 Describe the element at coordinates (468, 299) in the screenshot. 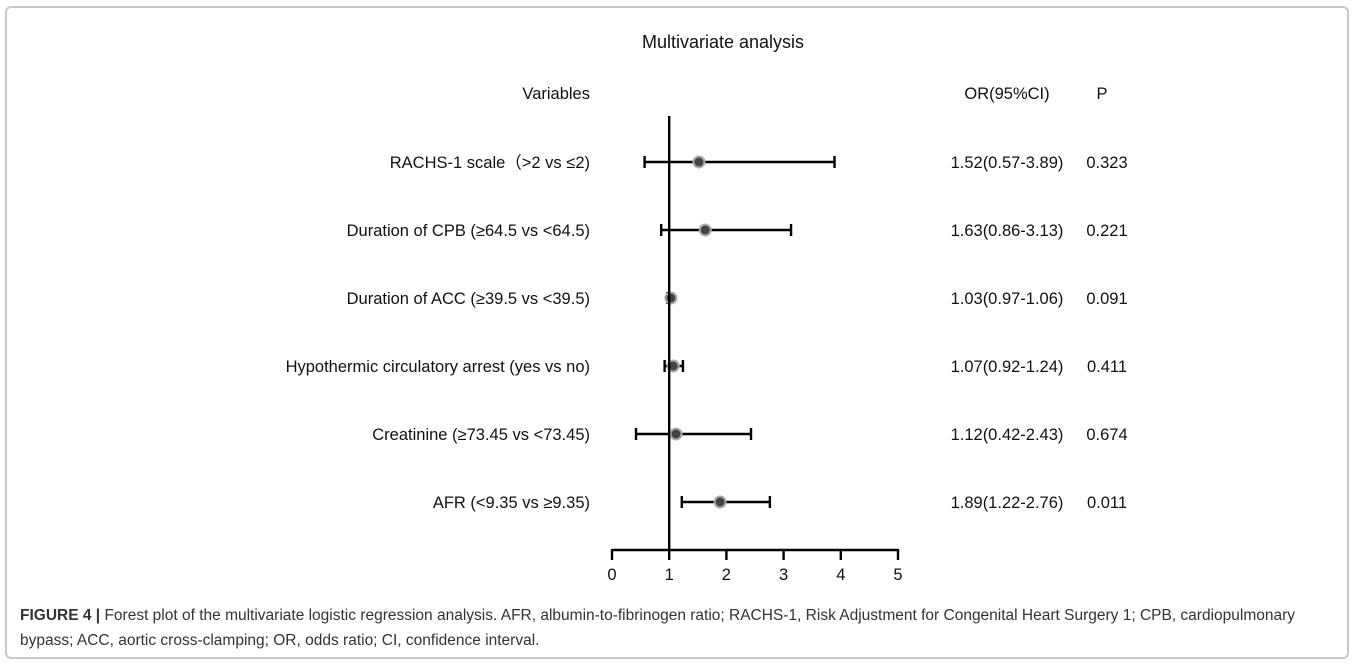

I see `row-label: Duration of ACC (≥39.5 vs <39.5)` at that location.